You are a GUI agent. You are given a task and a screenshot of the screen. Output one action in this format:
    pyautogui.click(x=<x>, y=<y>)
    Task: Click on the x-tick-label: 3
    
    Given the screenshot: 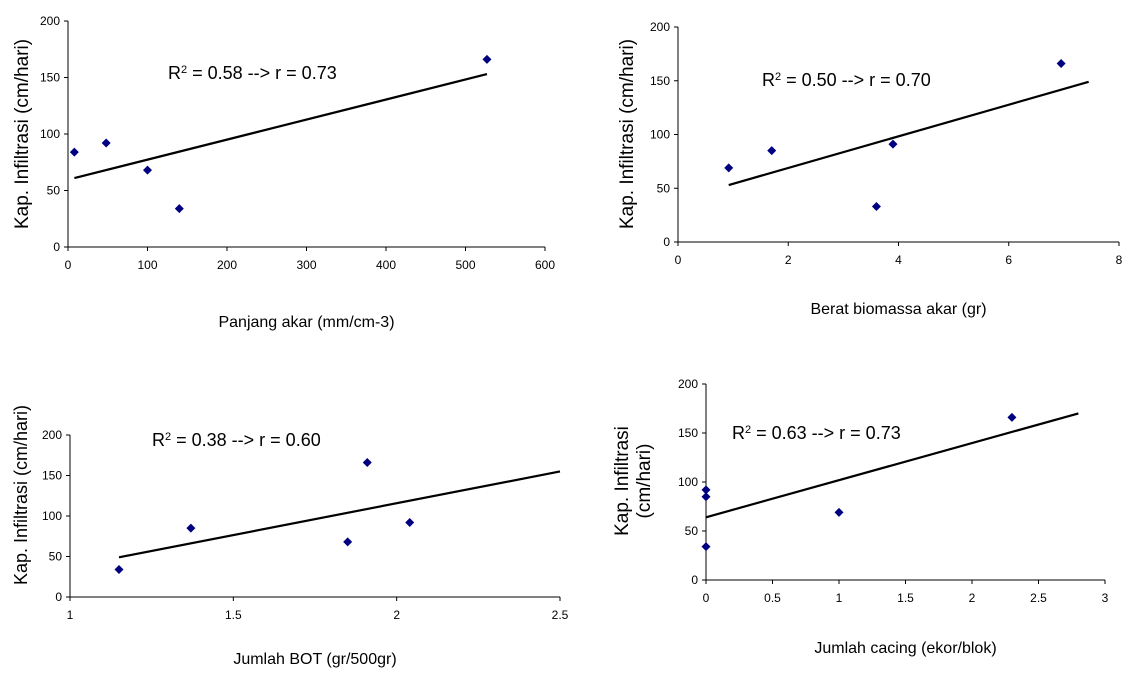 What is the action you would take?
    pyautogui.click(x=1105, y=598)
    